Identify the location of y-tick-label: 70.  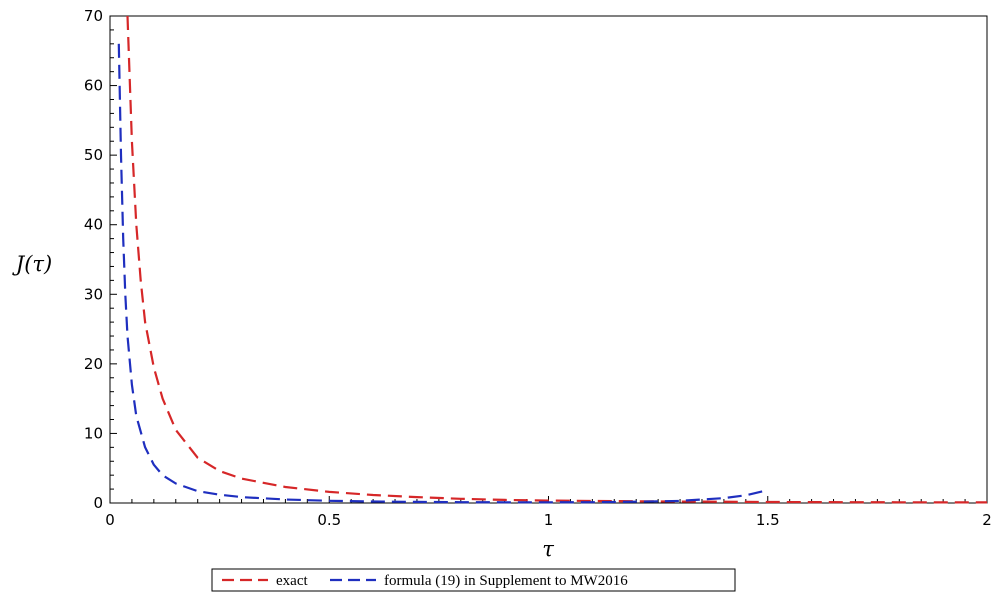
(93, 16).